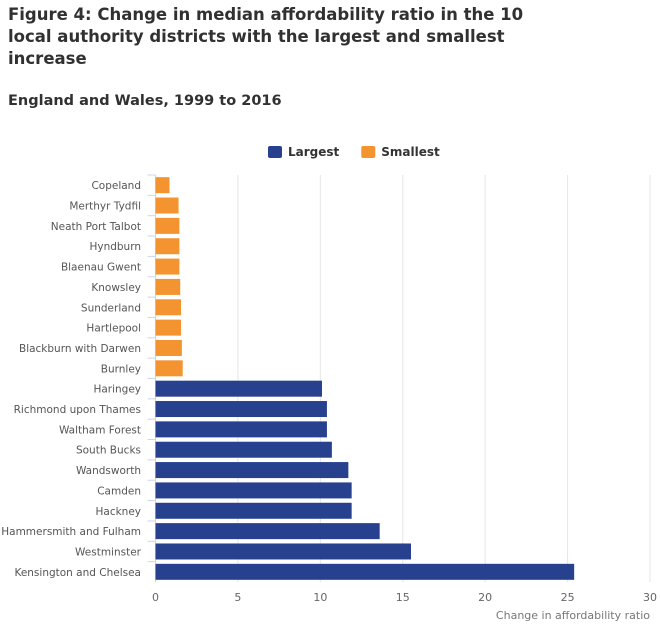  I want to click on y-category-label: South Bucks, so click(108, 451).